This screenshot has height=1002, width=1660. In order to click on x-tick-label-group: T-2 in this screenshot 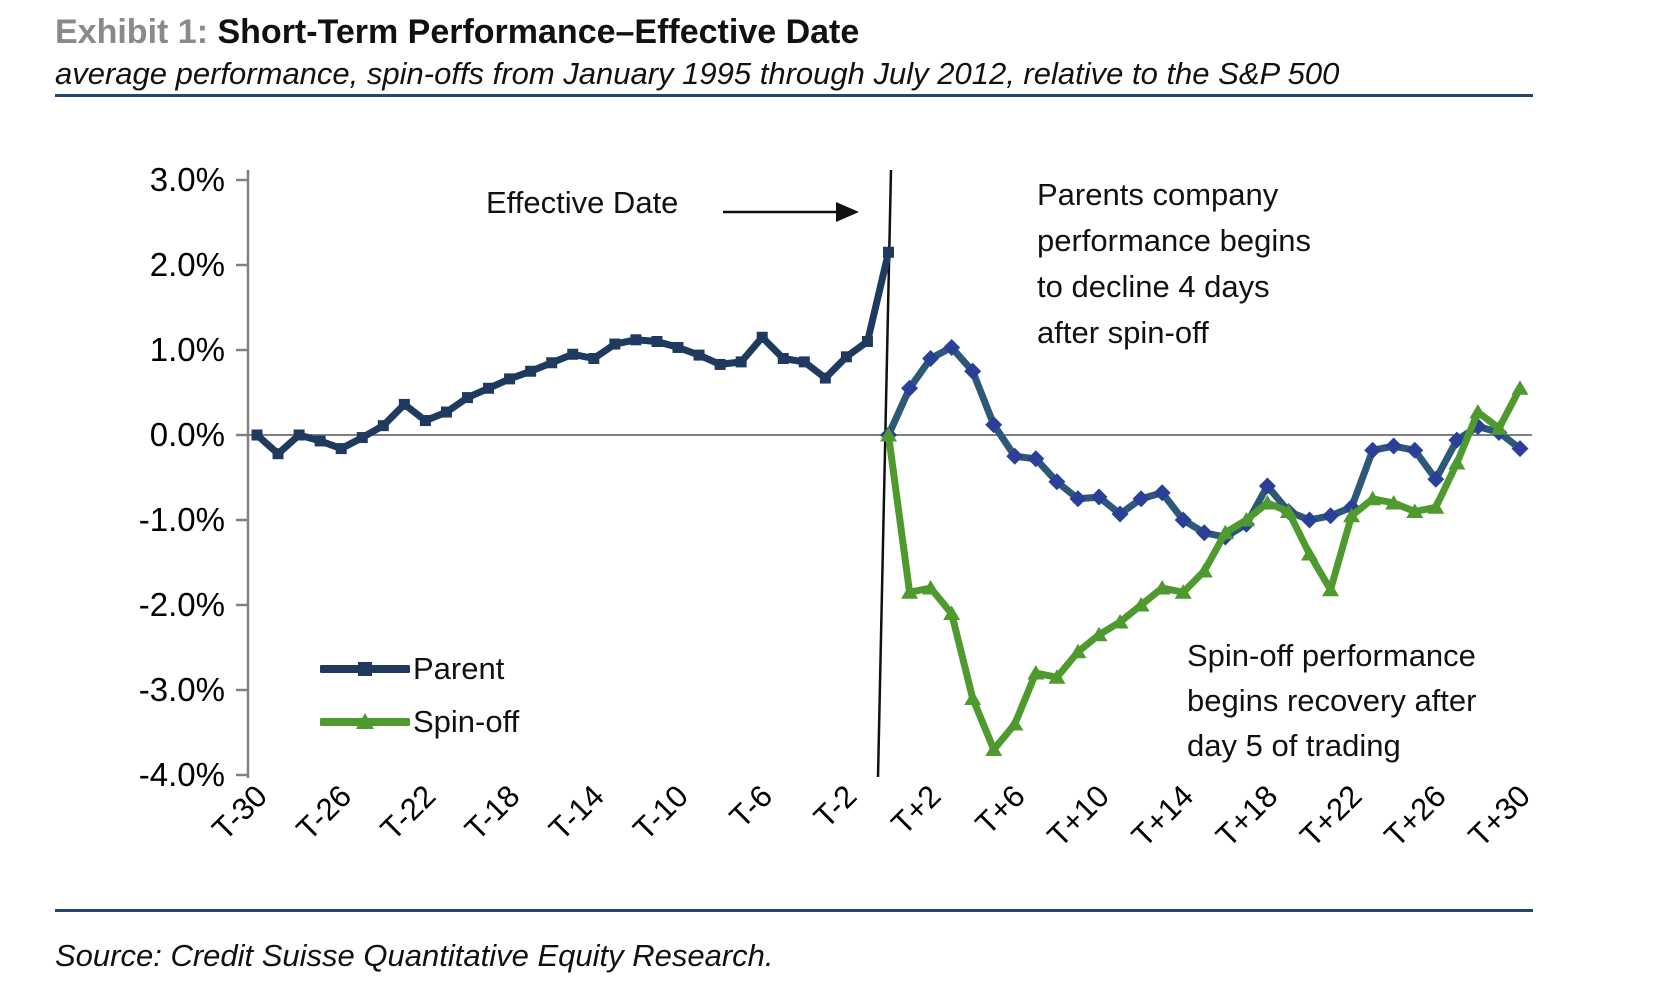, I will do `click(835, 806)`.